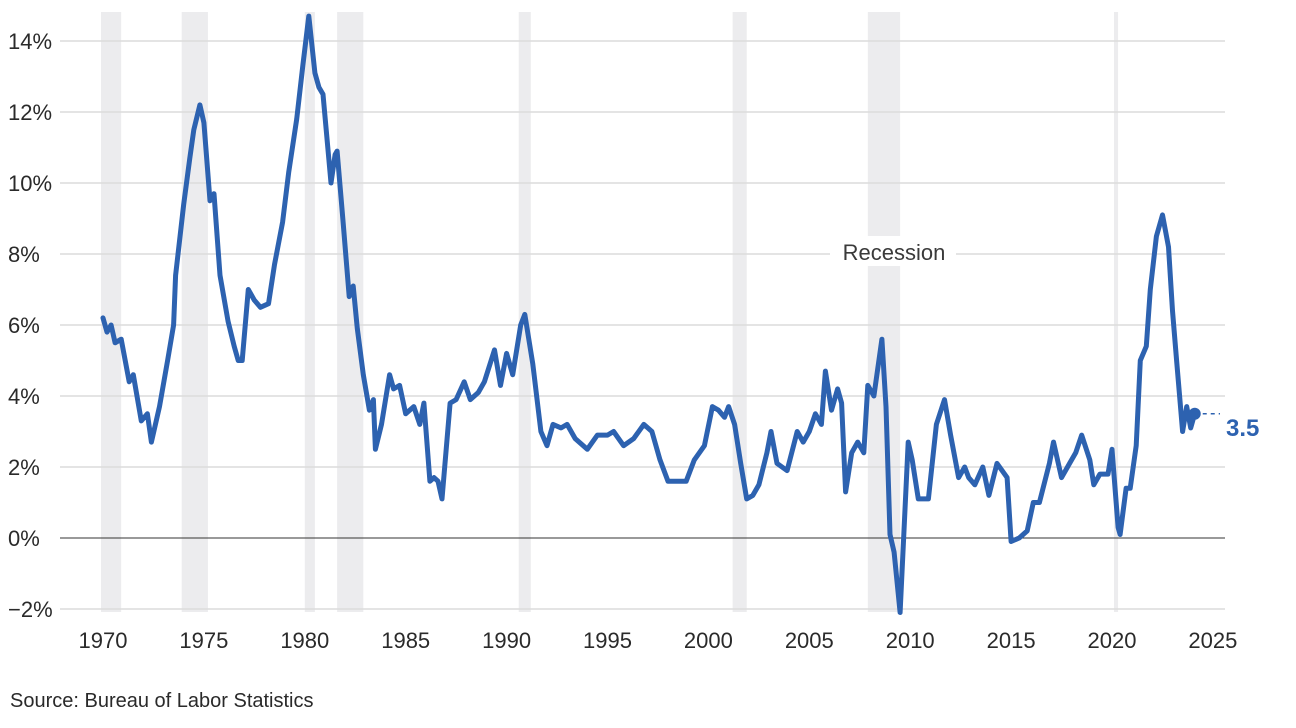 This screenshot has width=1296, height=728. I want to click on end-value-label: 3.5, so click(1242, 428).